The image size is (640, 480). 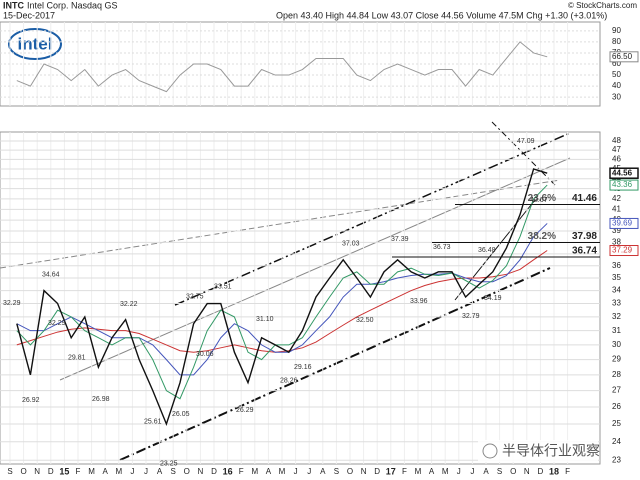 What do you see at coordinates (616, 74) in the screenshot?
I see `y-tick-label: 50` at bounding box center [616, 74].